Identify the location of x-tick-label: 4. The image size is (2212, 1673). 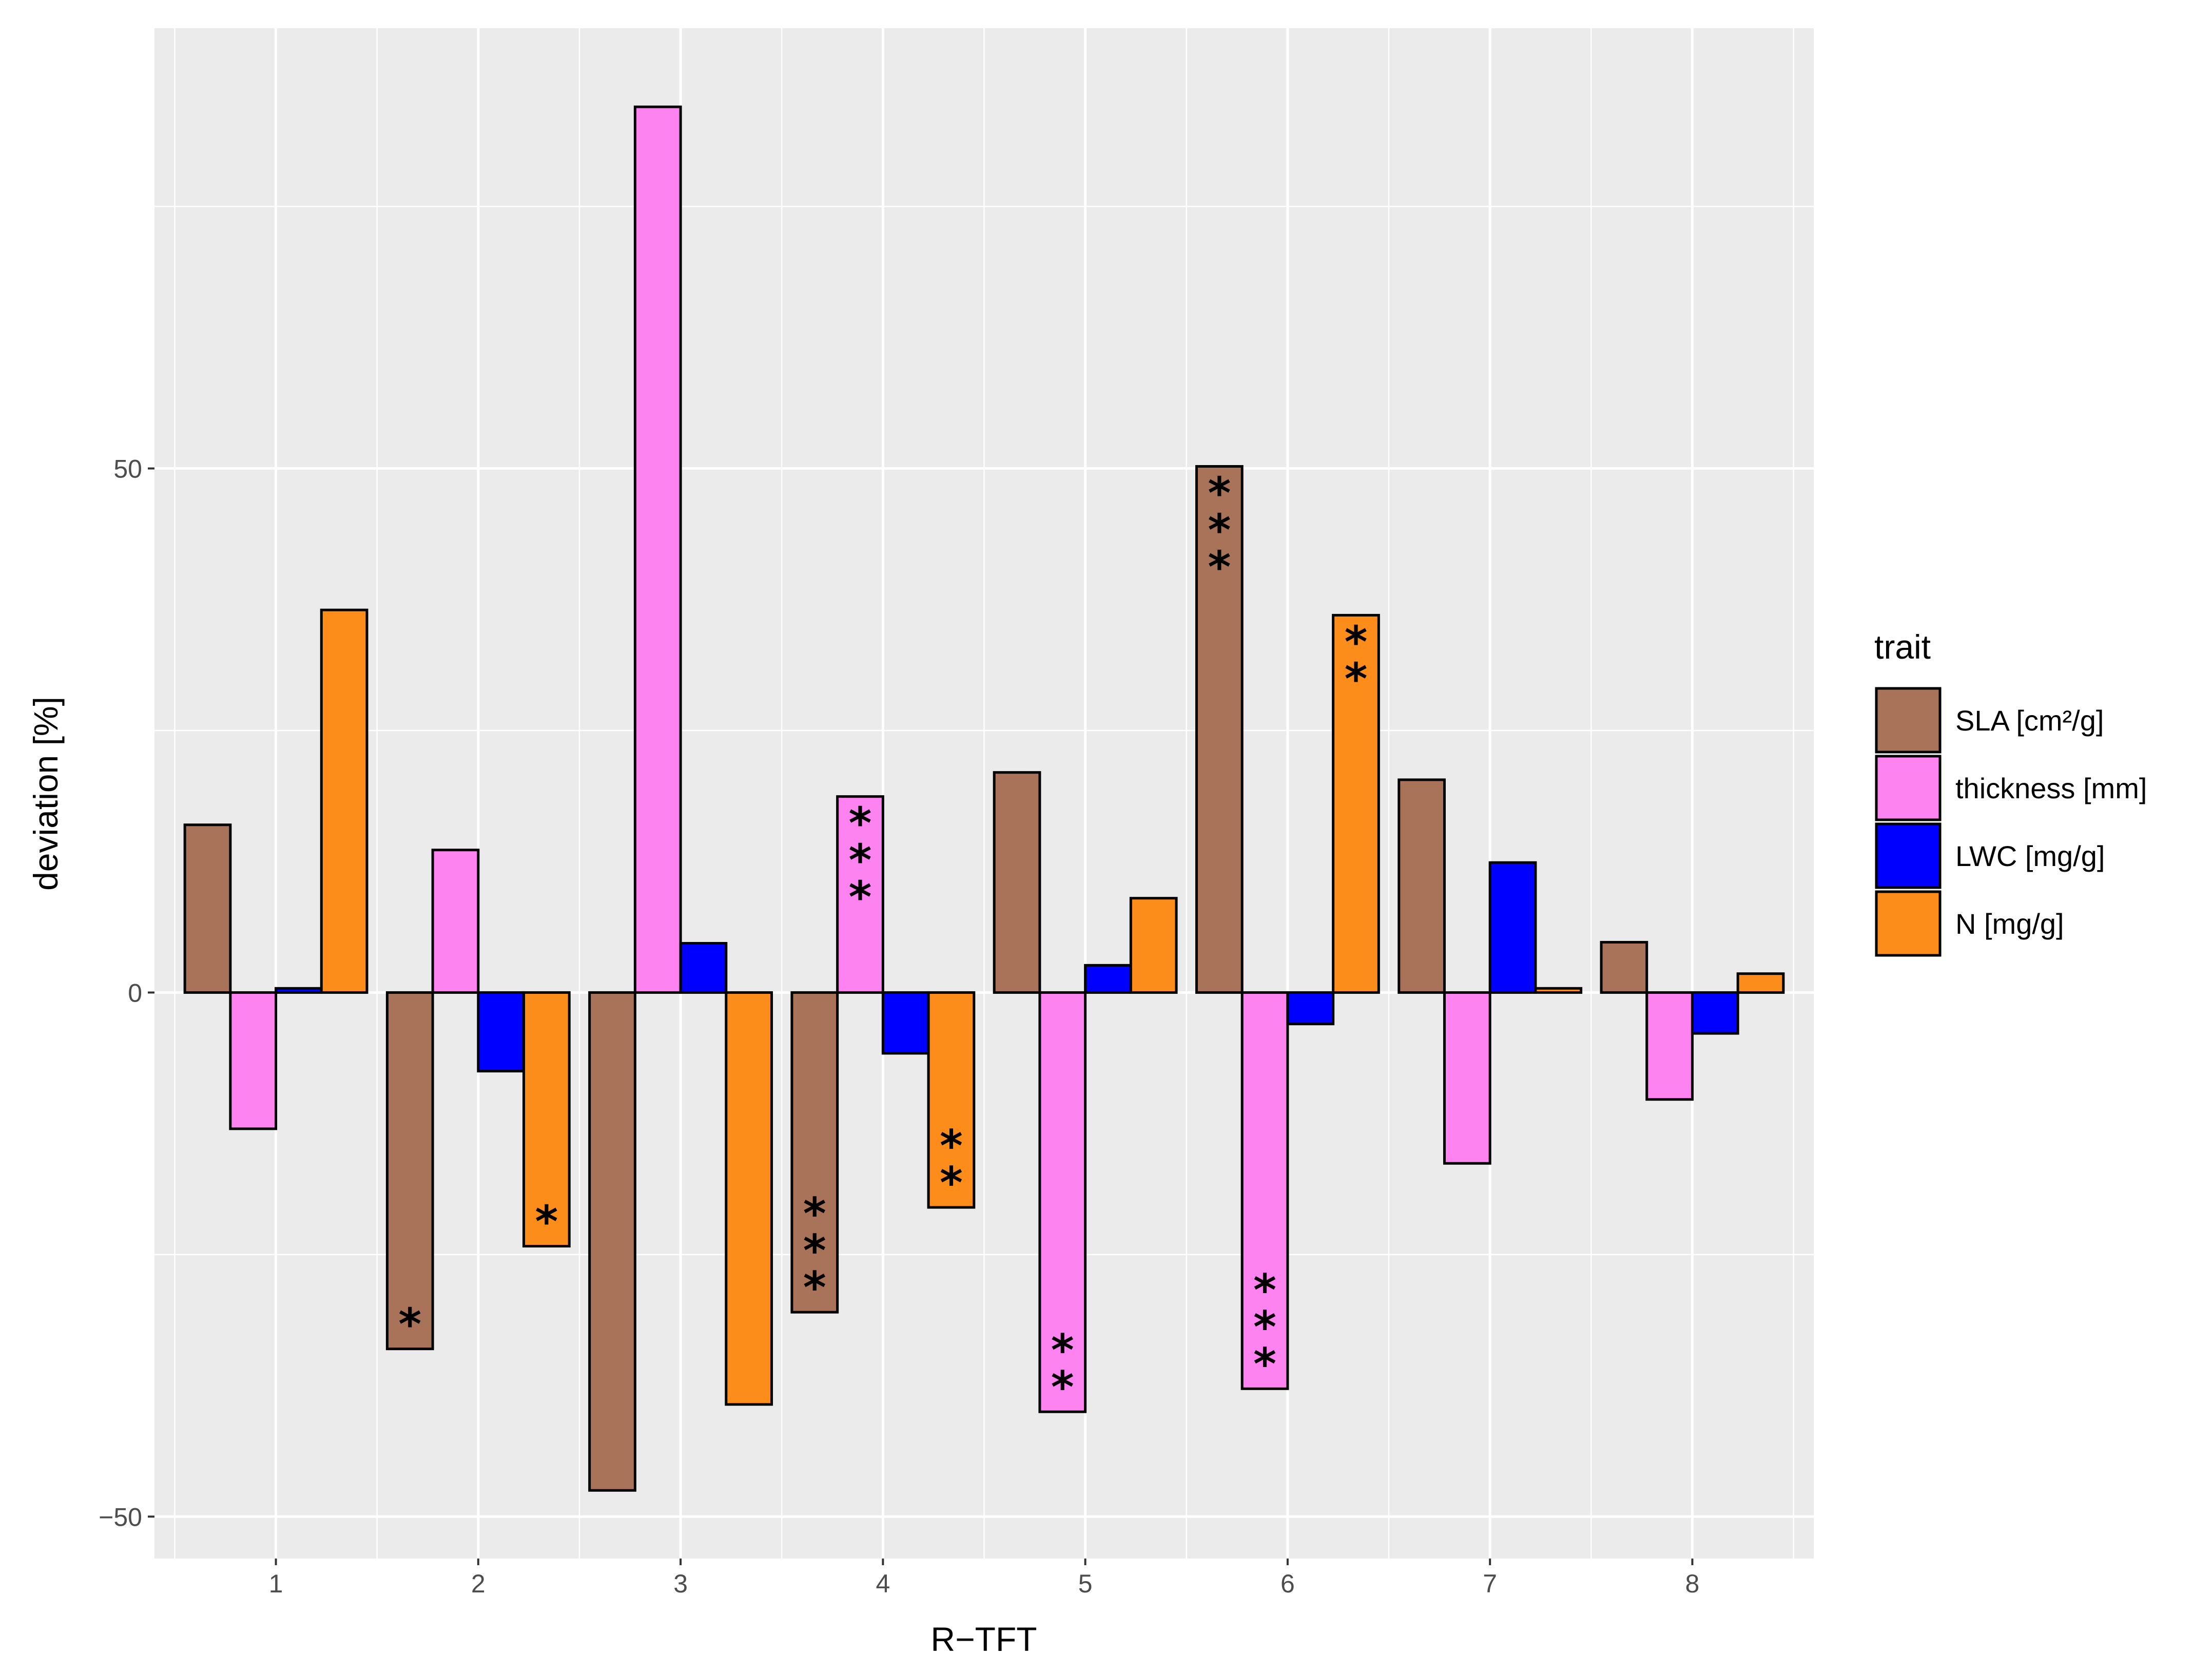
(883, 1583).